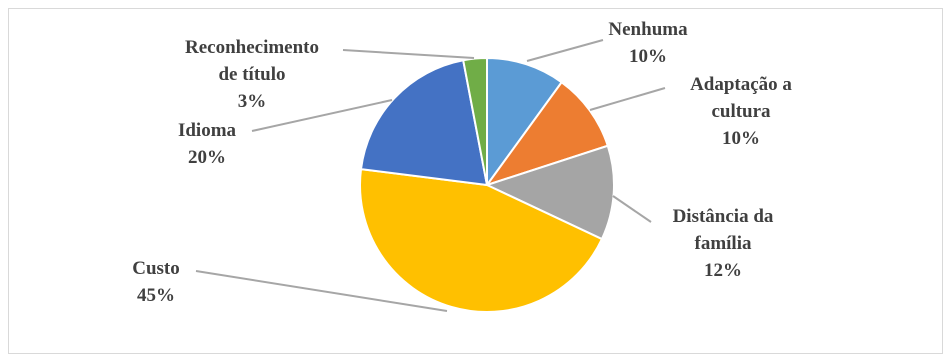  I want to click on pie-slice-adaptacao, so click(547, 133).